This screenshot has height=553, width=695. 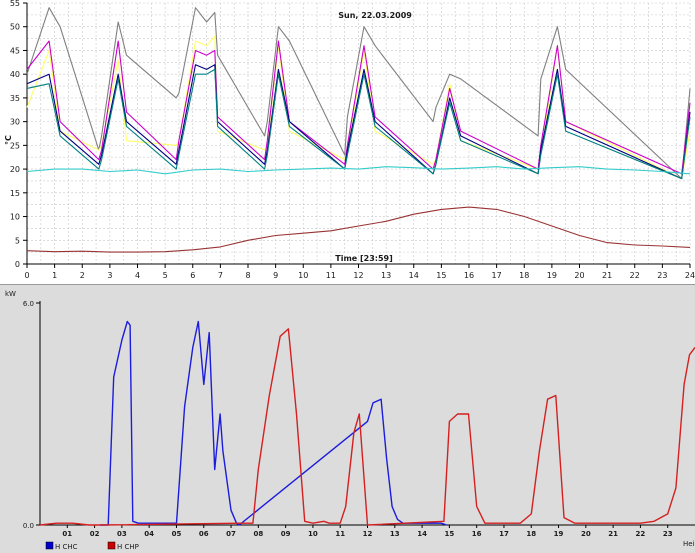 What do you see at coordinates (231, 534) in the screenshot?
I see `x-tick-label: 07` at bounding box center [231, 534].